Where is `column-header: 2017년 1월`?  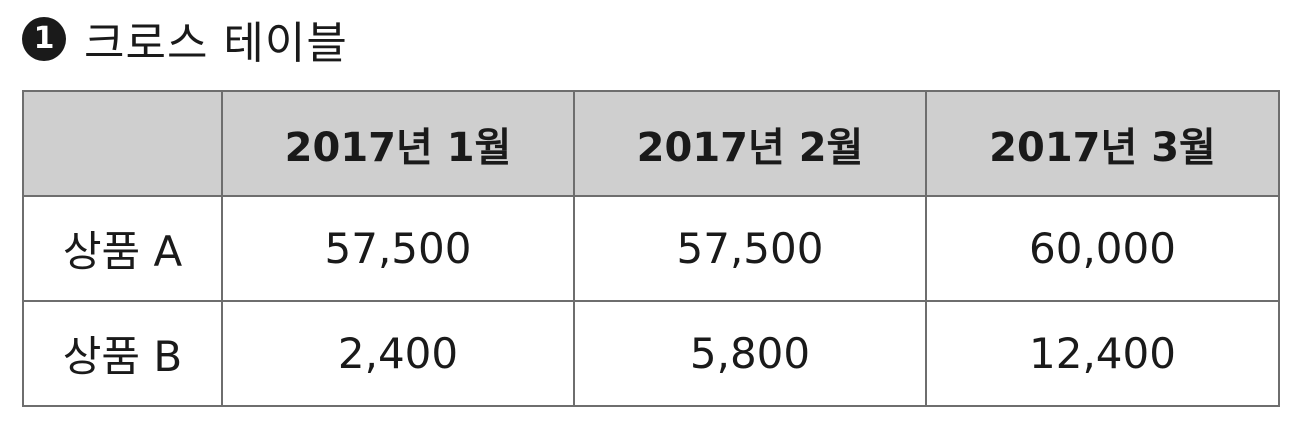
column-header: 2017년 1월 is located at coordinates (398, 143).